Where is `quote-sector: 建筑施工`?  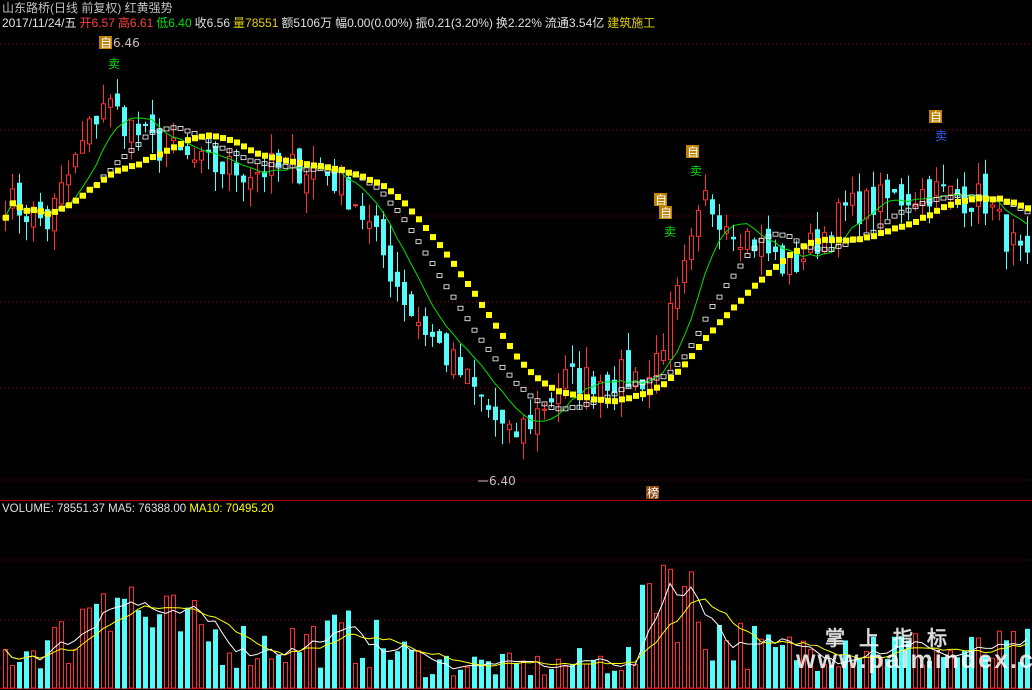
quote-sector: 建筑施工 is located at coordinates (631, 23).